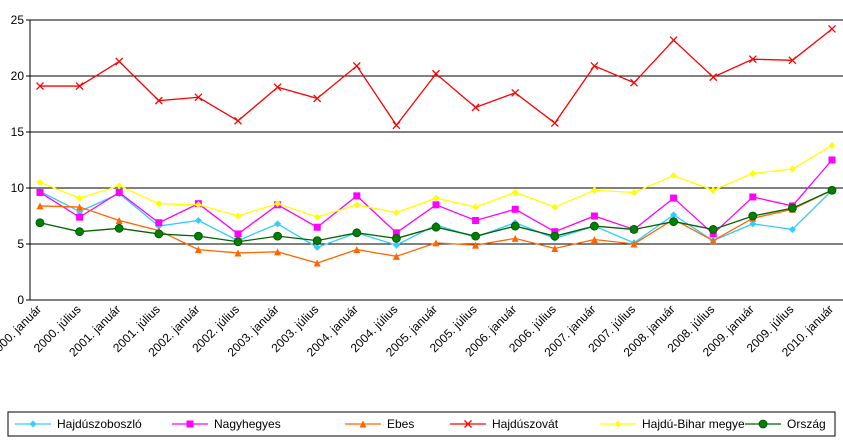 The height and width of the screenshot is (446, 843). I want to click on y-tick-label: 5, so click(20, 244).